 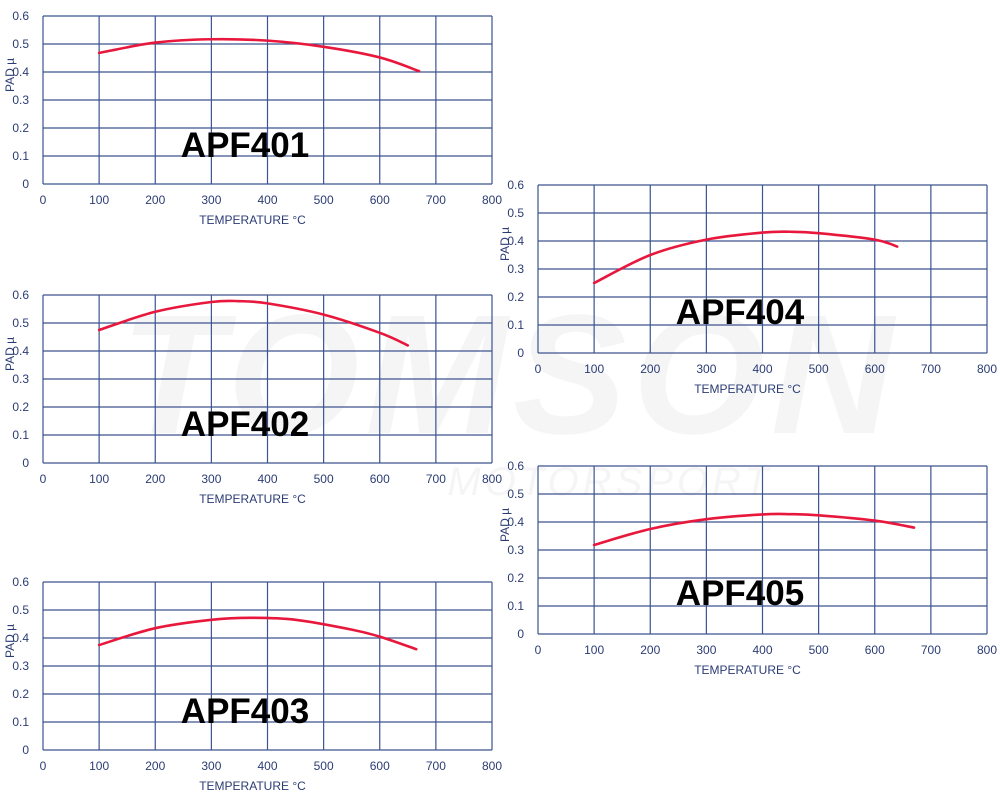 What do you see at coordinates (740, 312) in the screenshot?
I see `chart-label: APF404` at bounding box center [740, 312].